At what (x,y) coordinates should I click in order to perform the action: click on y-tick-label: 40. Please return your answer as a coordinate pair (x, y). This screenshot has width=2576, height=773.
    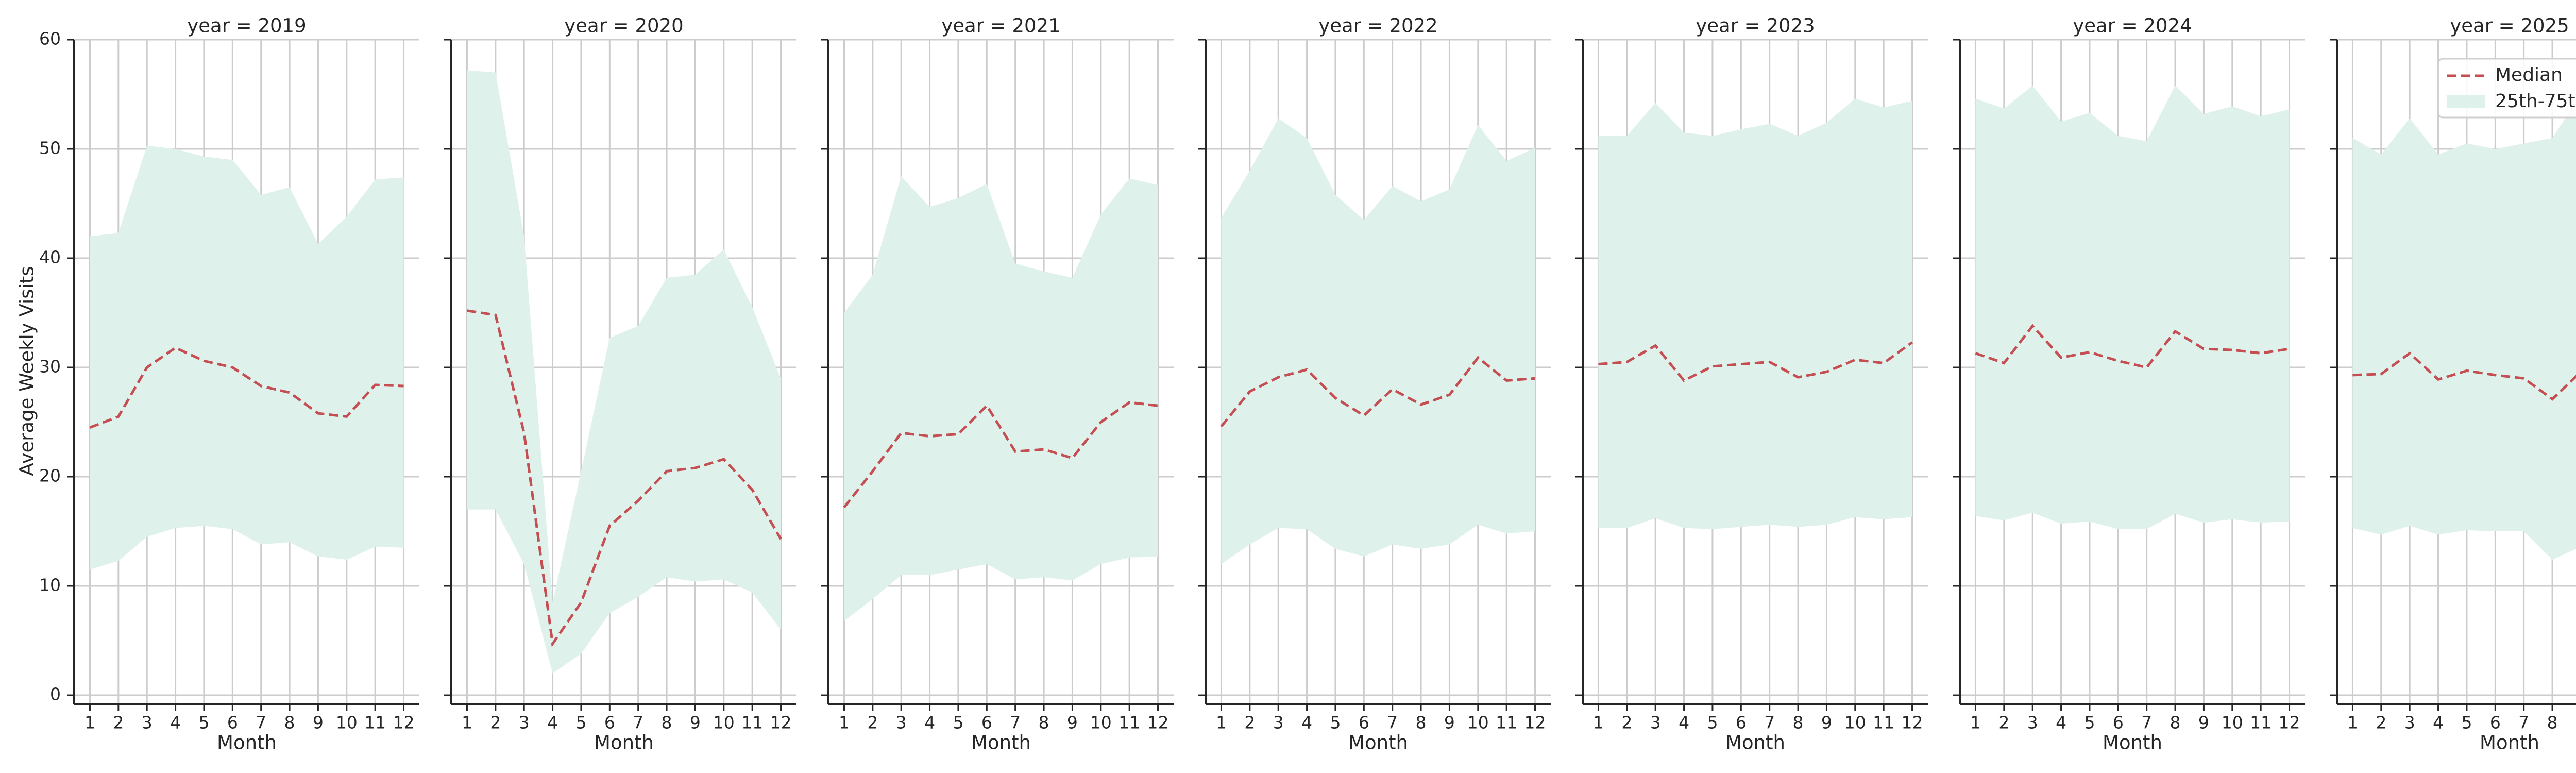
    Looking at the image, I should click on (50, 257).